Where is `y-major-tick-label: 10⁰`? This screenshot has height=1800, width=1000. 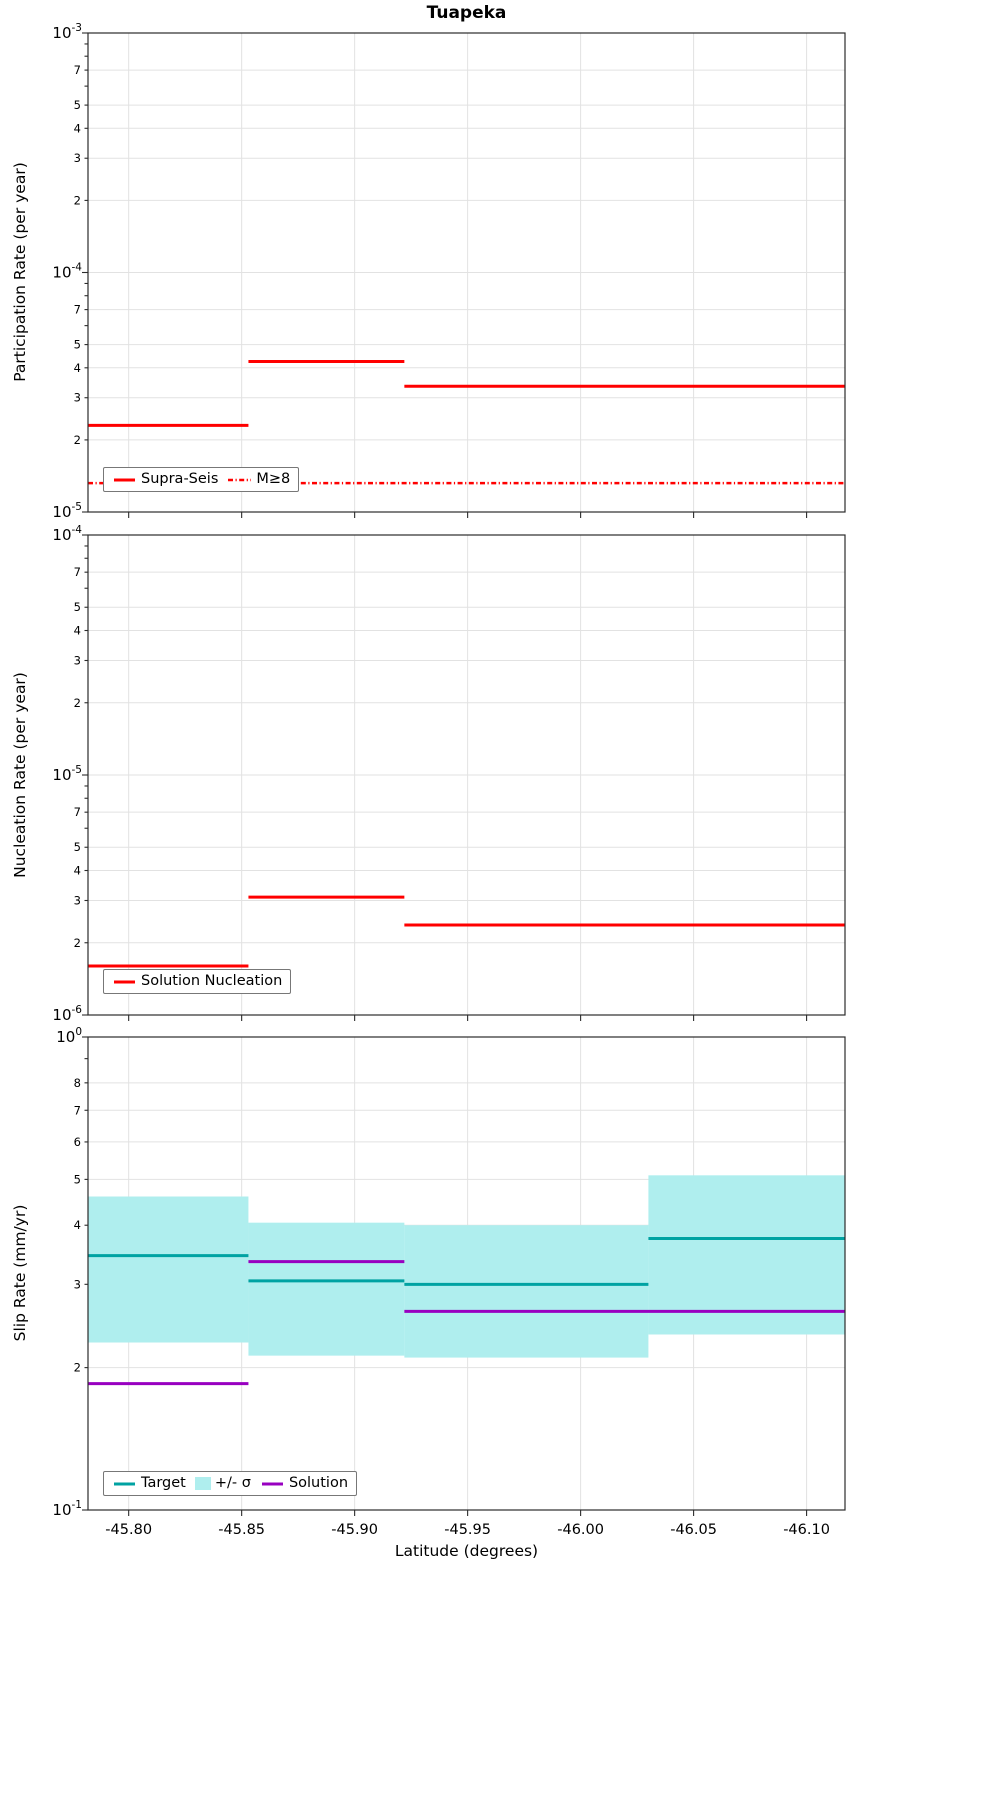 y-major-tick-label: 10⁰ is located at coordinates (69, 1036).